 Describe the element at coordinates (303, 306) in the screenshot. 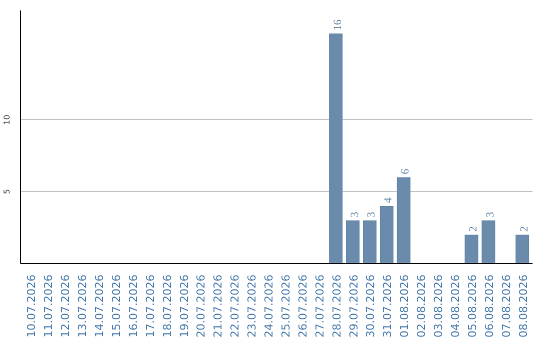

I see `x-tick-label: 26.07.2026` at that location.